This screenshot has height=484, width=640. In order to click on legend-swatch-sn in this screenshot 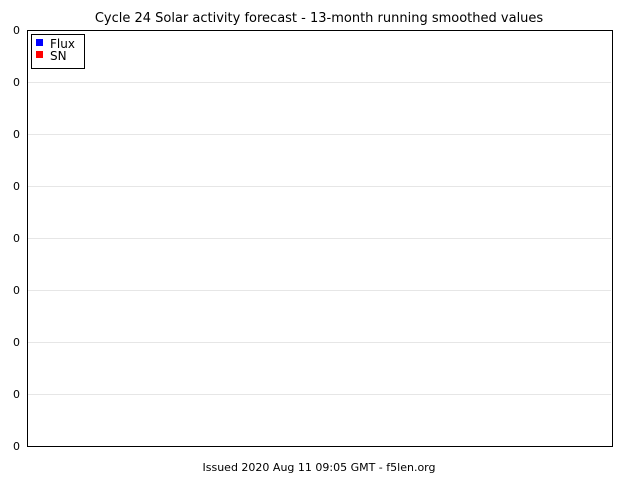, I will do `click(39, 54)`.